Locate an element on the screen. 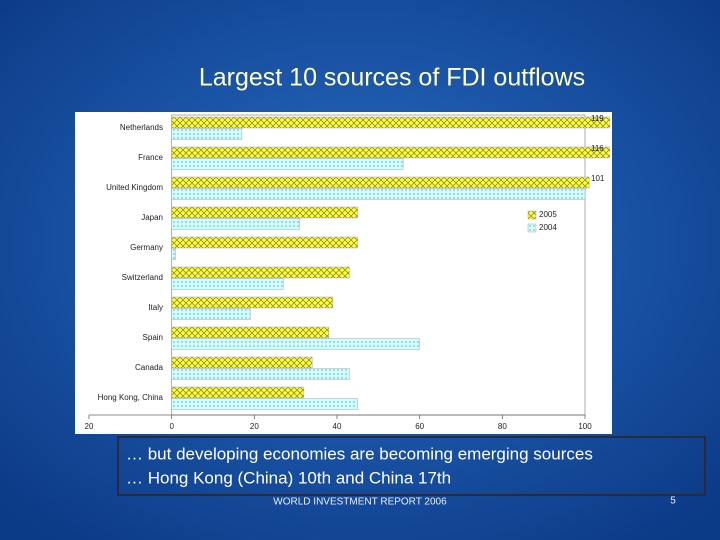 The width and height of the screenshot is (720, 540). x-tick-label: 60 is located at coordinates (419, 426).